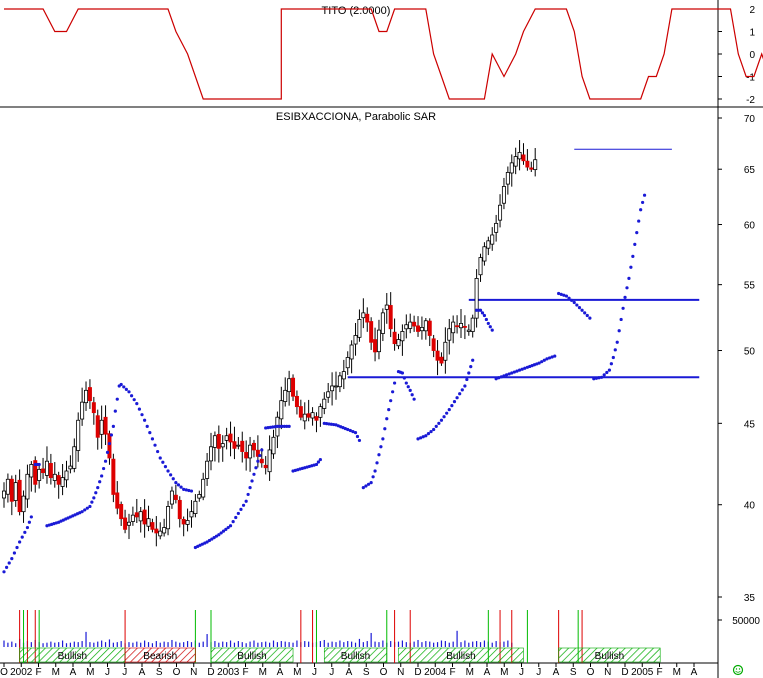  Describe the element at coordinates (521, 672) in the screenshot. I see `x-tick-label: J` at that location.